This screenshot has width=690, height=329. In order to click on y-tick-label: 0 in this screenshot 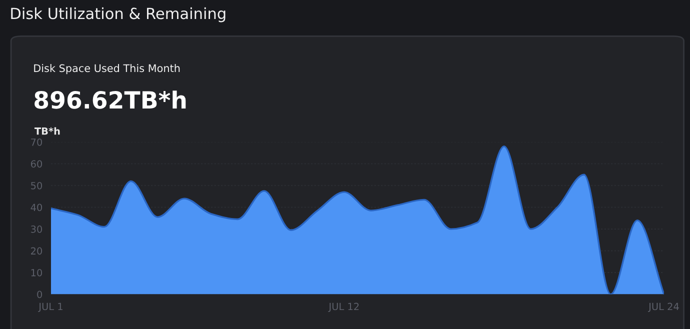, I will do `click(39, 294)`.